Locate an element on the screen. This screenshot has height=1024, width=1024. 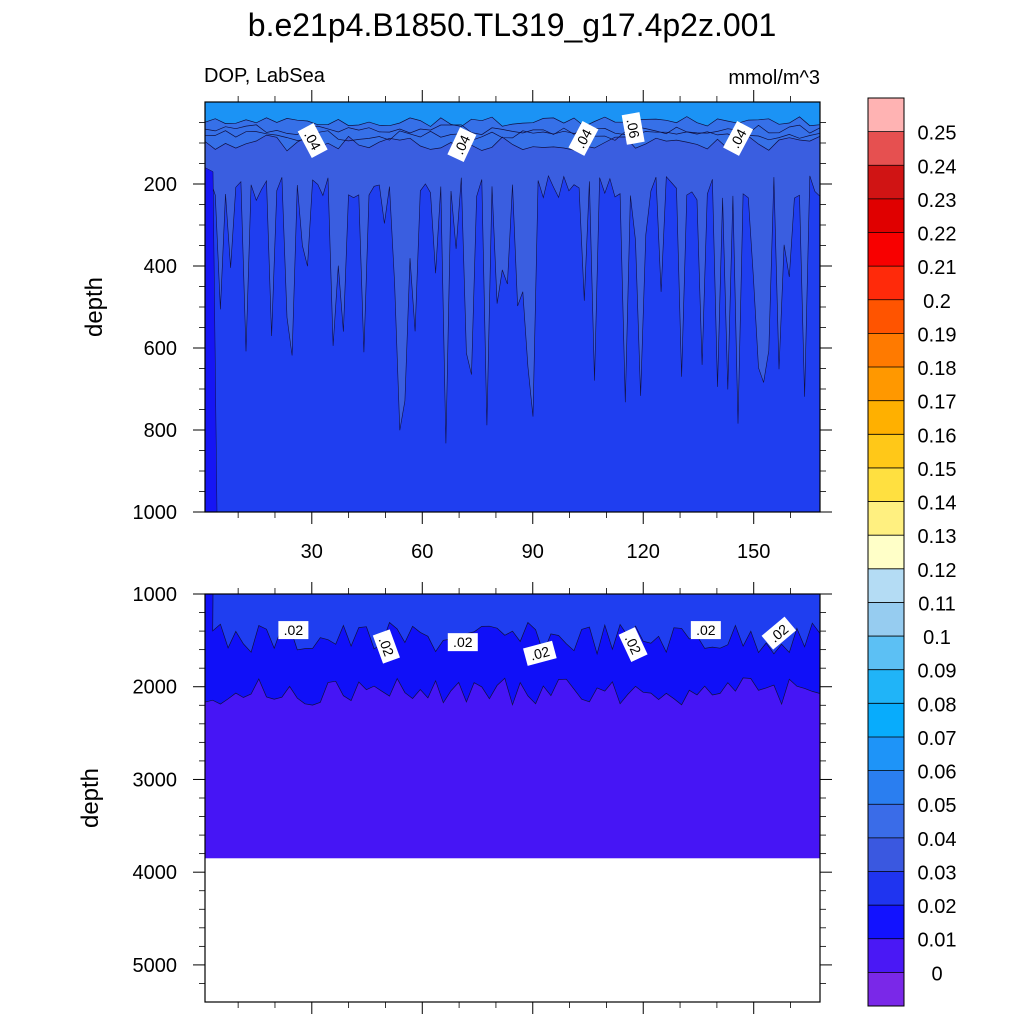
x-tick-label: 90 is located at coordinates (533, 552).